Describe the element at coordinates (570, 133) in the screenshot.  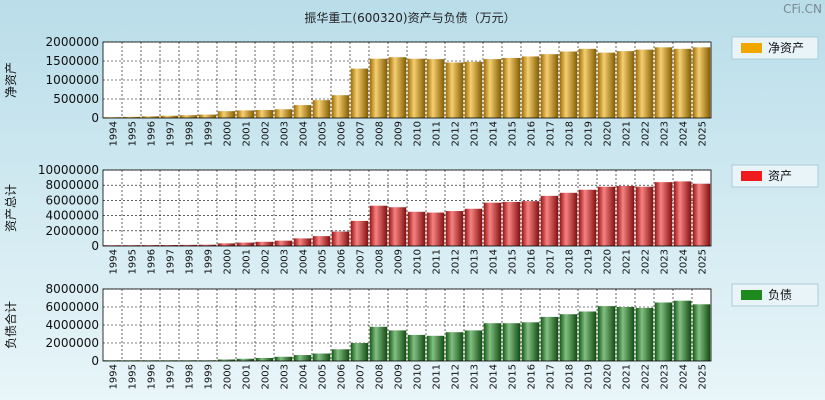
I see `x-tick-label: 2018` at that location.